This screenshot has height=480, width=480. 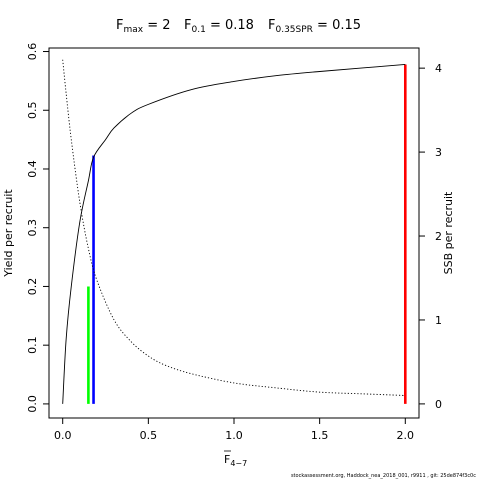 I want to click on chart-title-fspr: F0.35SPR = 0.15, so click(x=314, y=26).